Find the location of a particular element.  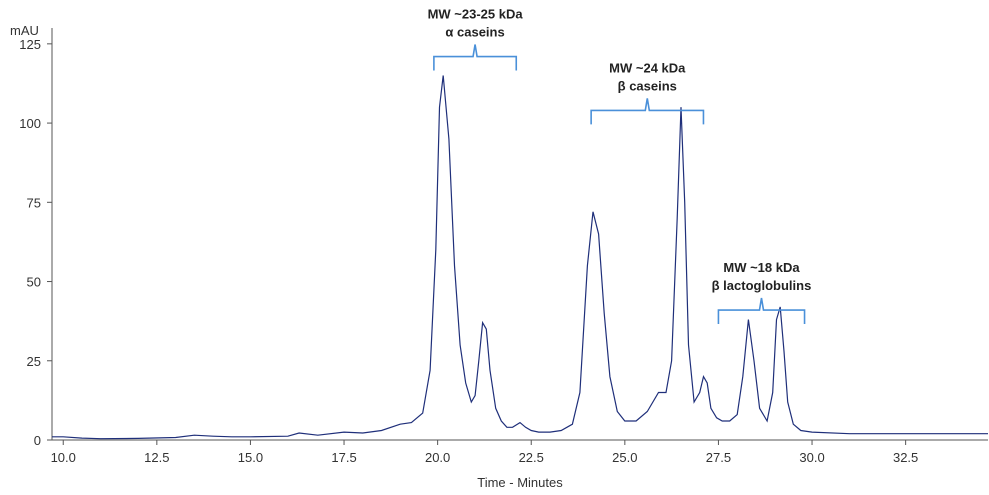

y-tick-label: 125 is located at coordinates (30, 44).